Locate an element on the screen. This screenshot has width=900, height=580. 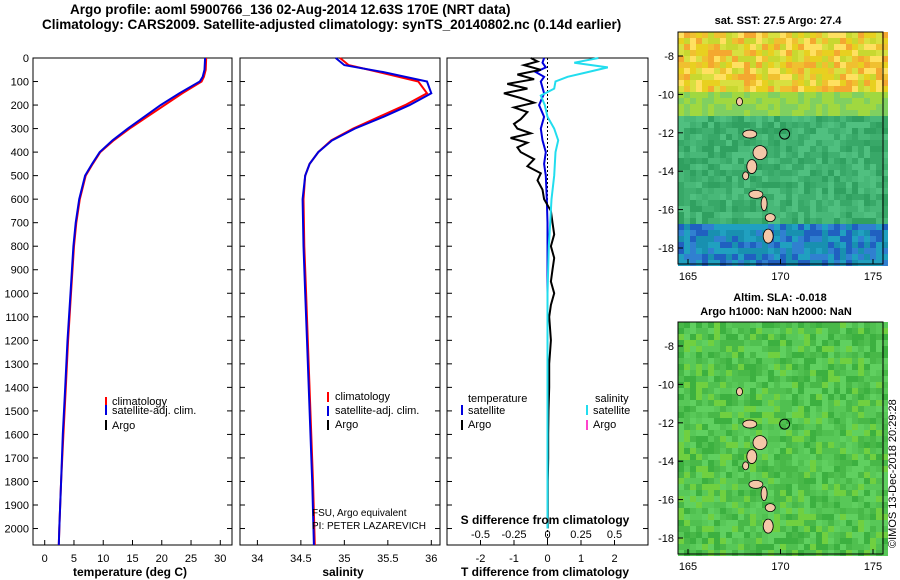
series-line-temperature-satellite is located at coordinates (541, 293).